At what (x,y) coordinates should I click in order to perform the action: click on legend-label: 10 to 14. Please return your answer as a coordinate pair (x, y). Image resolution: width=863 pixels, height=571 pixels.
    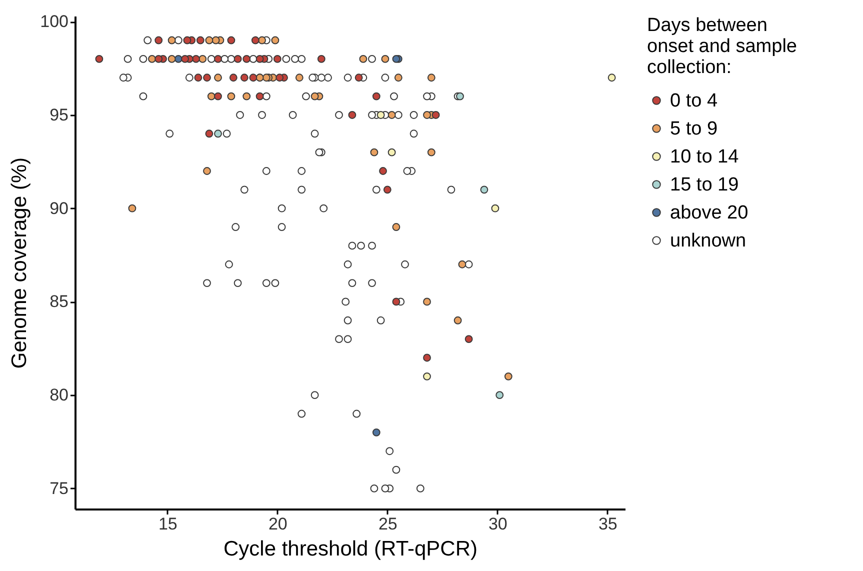
    Looking at the image, I should click on (705, 157).